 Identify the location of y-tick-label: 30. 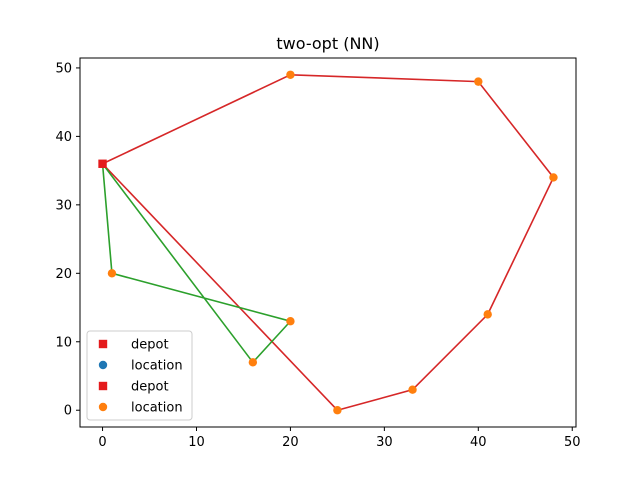
(63, 205).